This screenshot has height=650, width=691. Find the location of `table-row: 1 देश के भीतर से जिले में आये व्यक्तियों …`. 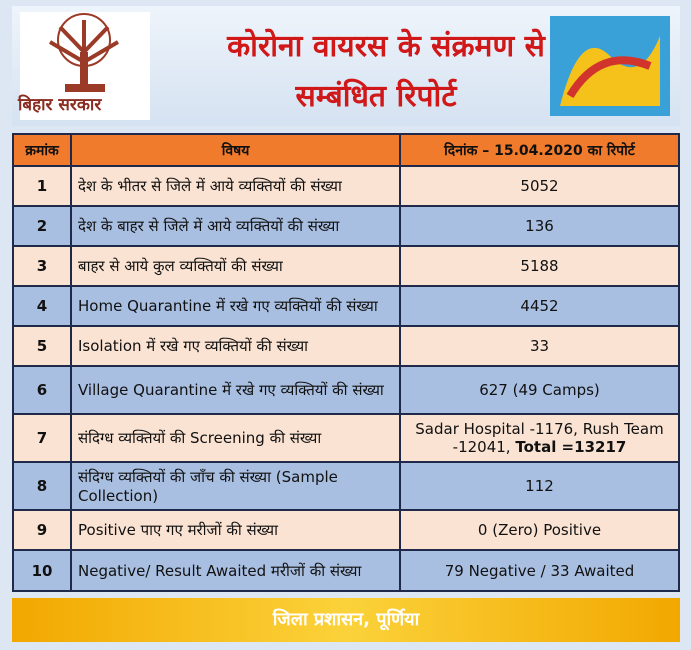

table-row: 1 देश के भीतर से जिले में आये व्यक्तियों … is located at coordinates (346, 186).